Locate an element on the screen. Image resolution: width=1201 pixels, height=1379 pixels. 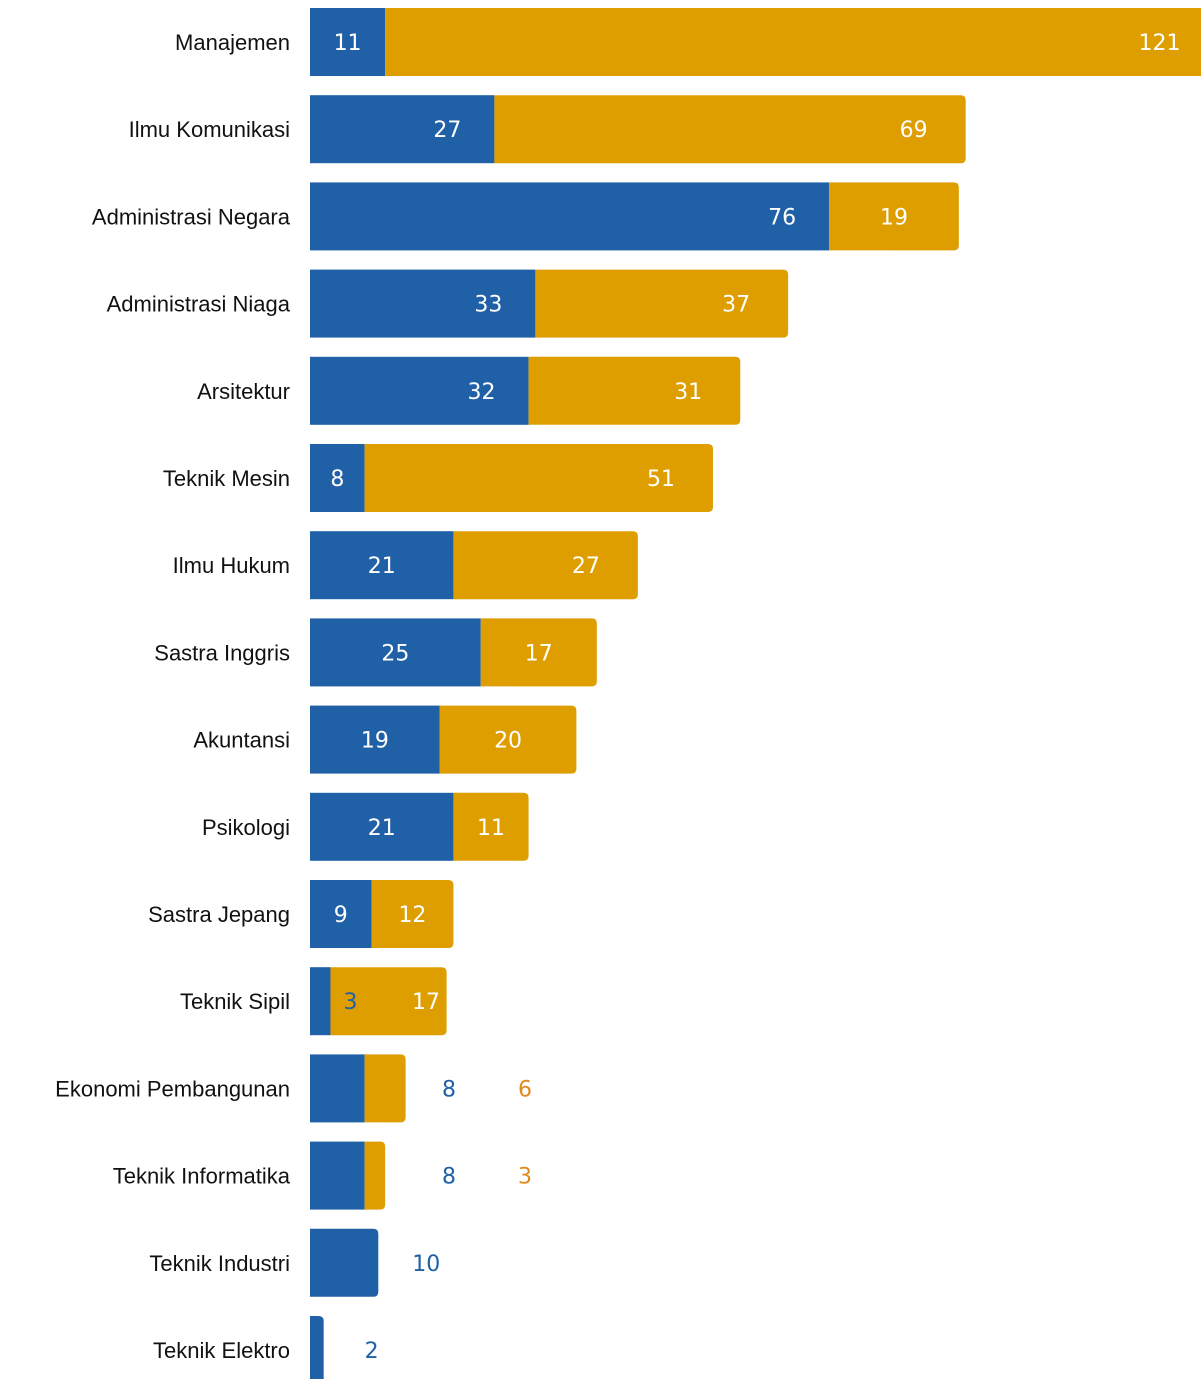
category-label: Teknik Mesin is located at coordinates (226, 478).